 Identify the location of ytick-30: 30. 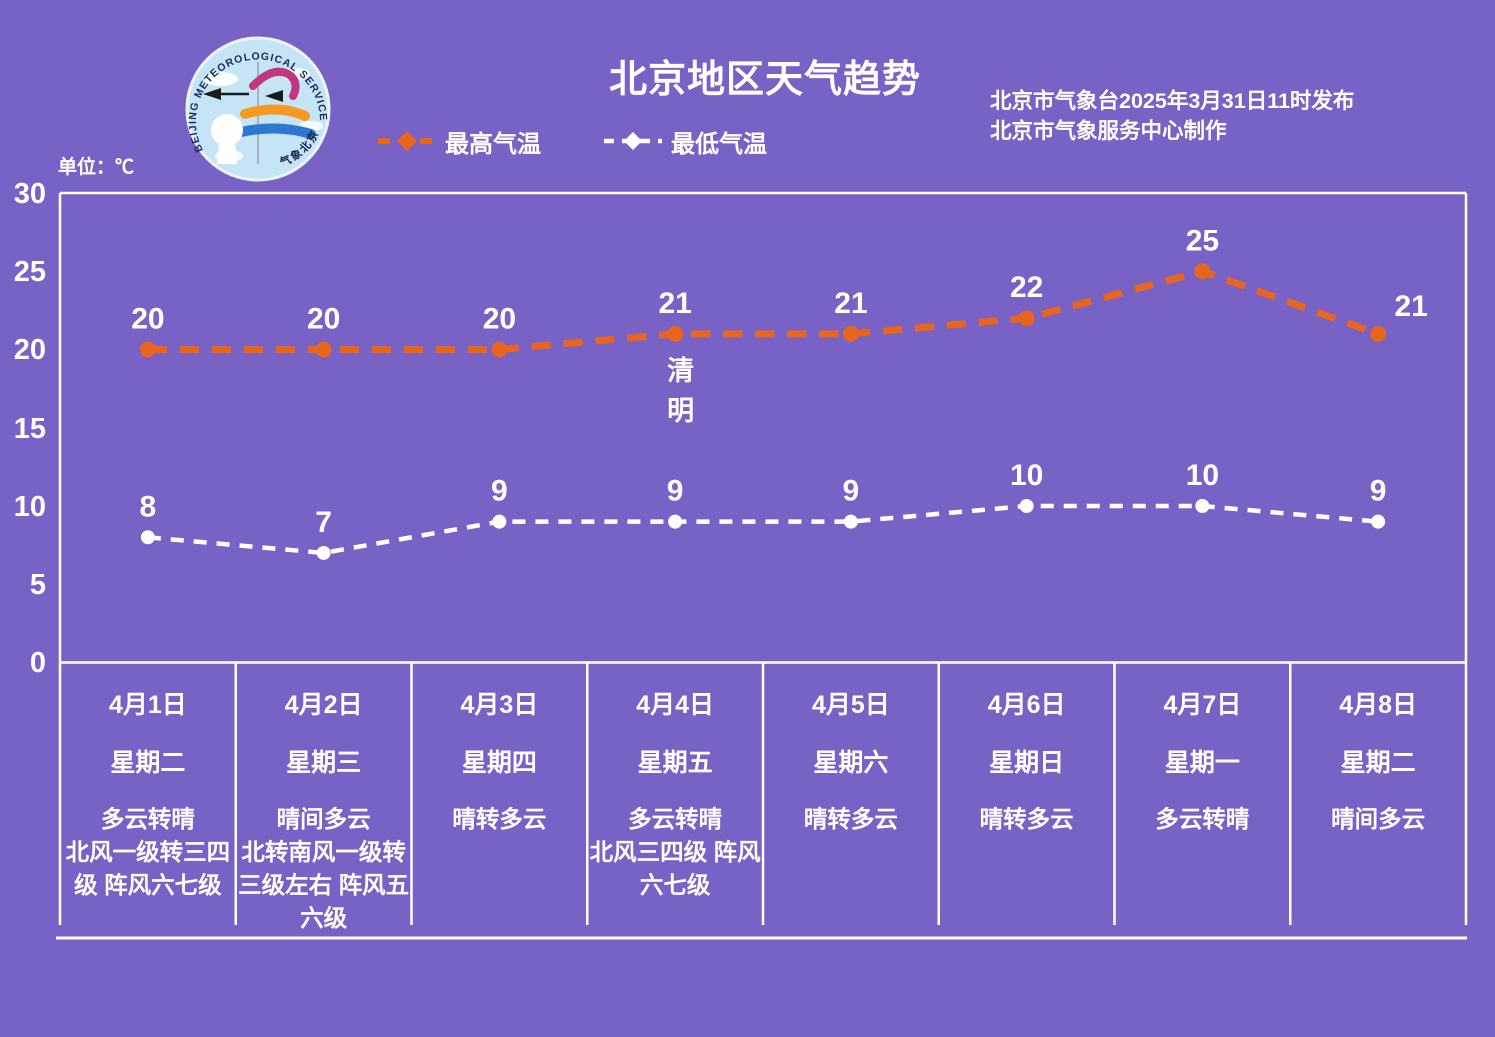
(29, 194).